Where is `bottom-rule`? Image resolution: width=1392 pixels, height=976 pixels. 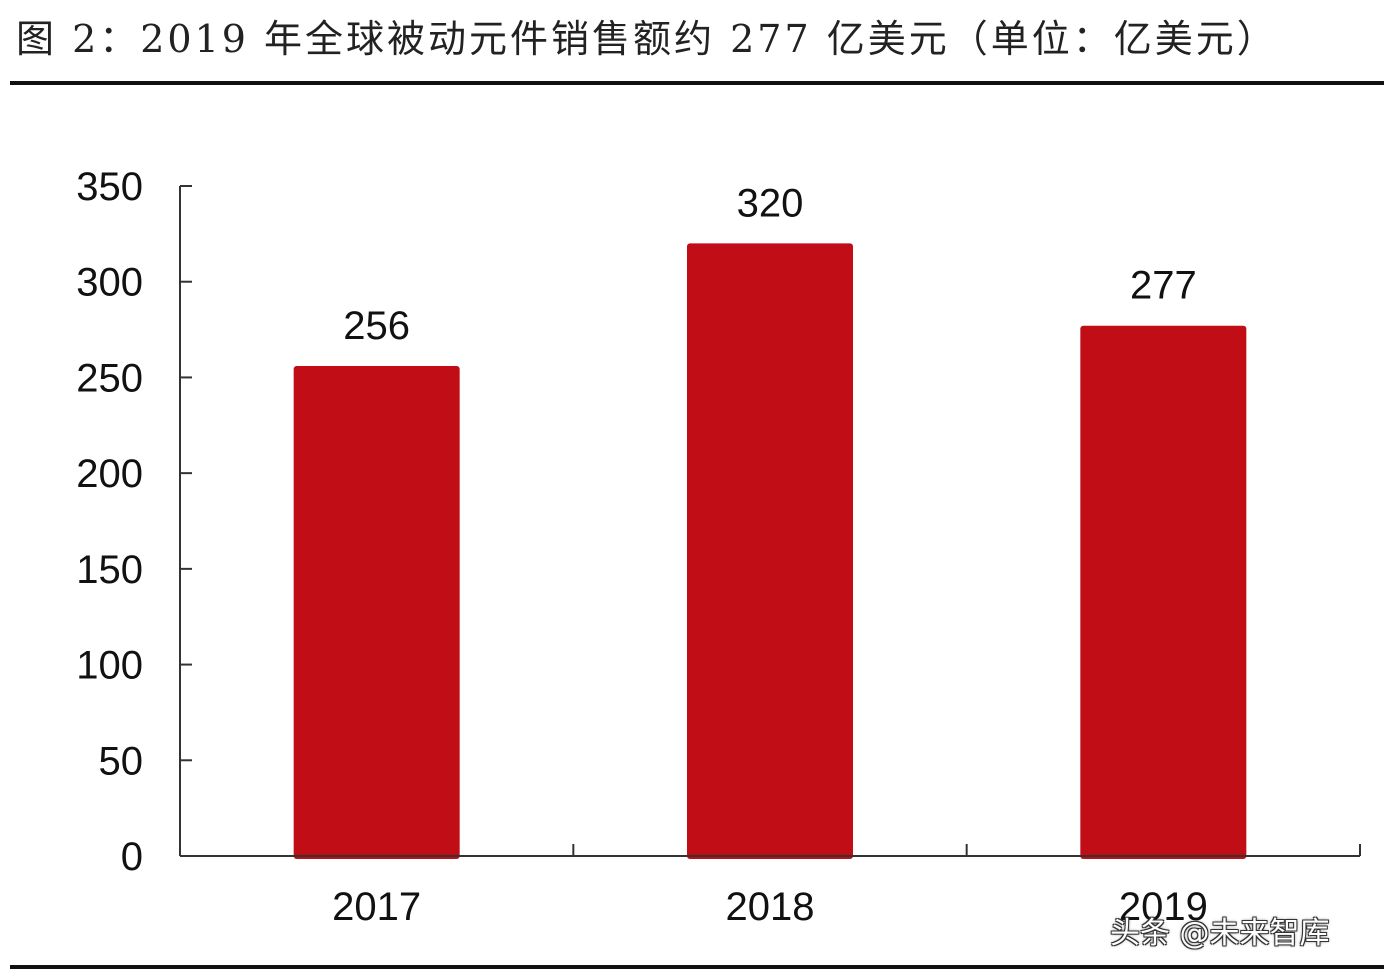
bottom-rule is located at coordinates (697, 967).